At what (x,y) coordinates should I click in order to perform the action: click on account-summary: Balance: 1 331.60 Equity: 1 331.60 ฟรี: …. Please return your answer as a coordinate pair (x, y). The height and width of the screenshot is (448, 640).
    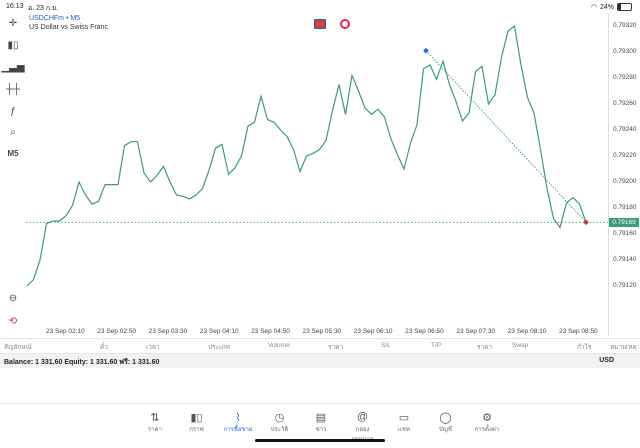
    Looking at the image, I should click on (320, 361).